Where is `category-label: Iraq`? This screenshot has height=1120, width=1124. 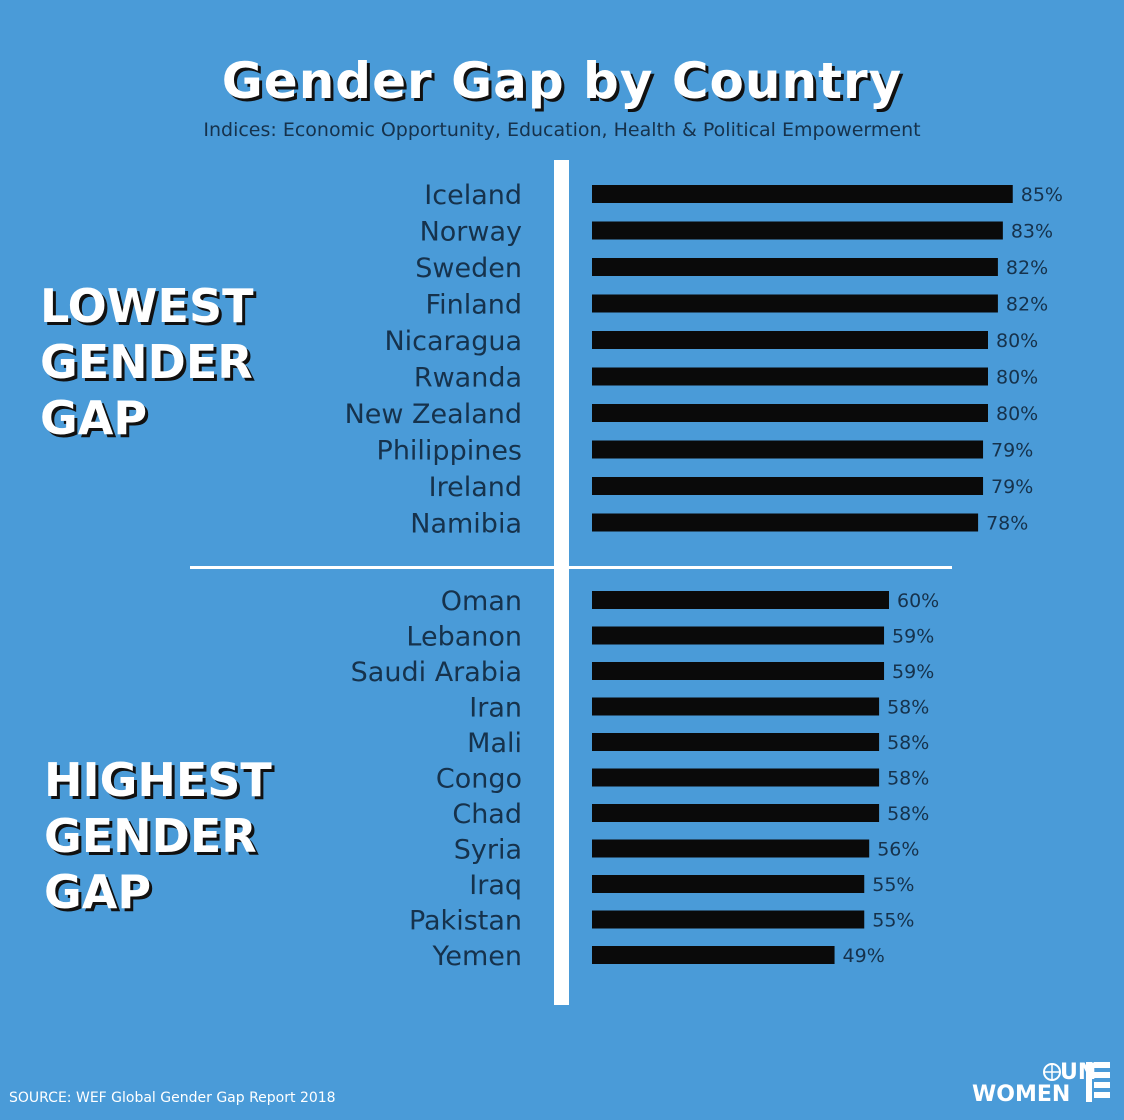 category-label: Iraq is located at coordinates (495, 885).